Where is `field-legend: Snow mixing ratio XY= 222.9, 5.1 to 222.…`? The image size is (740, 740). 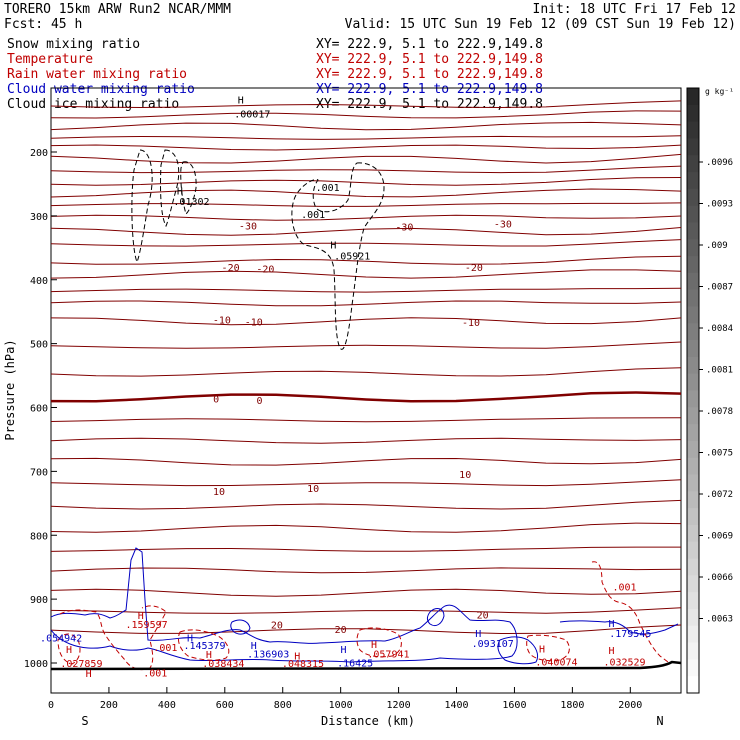 field-legend: Snow mixing ratio XY= 222.9, 5.1 to 222.… is located at coordinates (275, 74).